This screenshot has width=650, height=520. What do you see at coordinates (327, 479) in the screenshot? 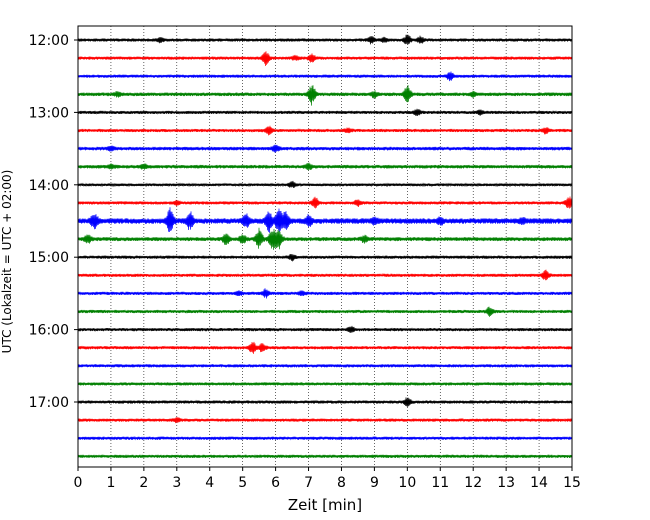
I see `x-axis-ticks: 0 1 2 3 4 5 6 7 8 9 10 11 12 13 14 15` at bounding box center [327, 479].